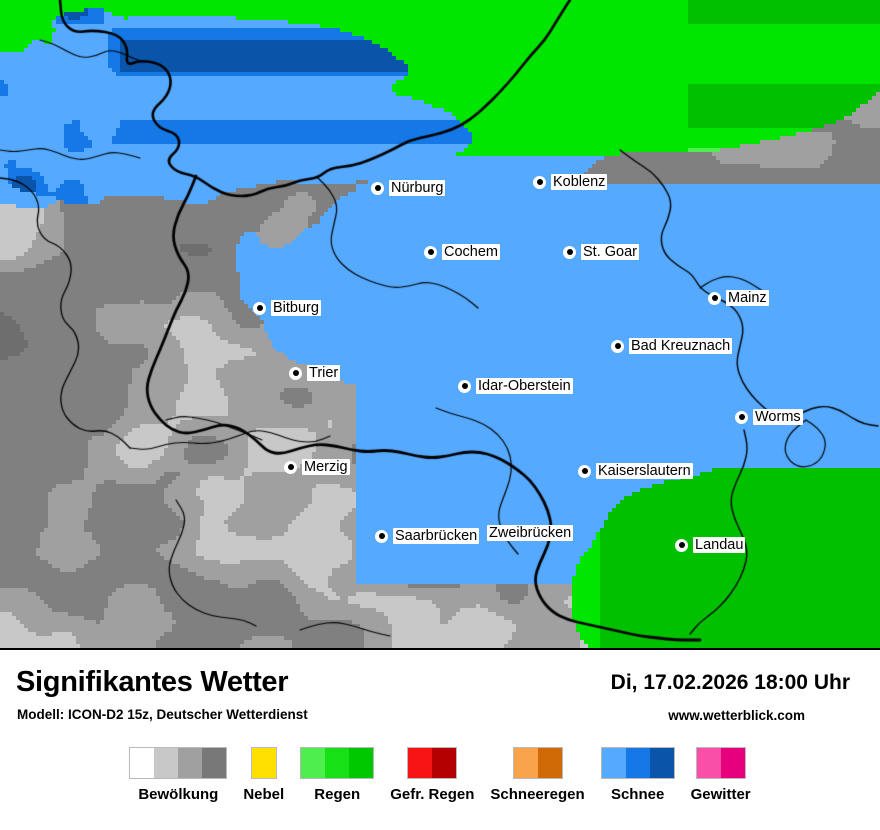  I want to click on city-marker: Idar-Oberstein, so click(515, 386).